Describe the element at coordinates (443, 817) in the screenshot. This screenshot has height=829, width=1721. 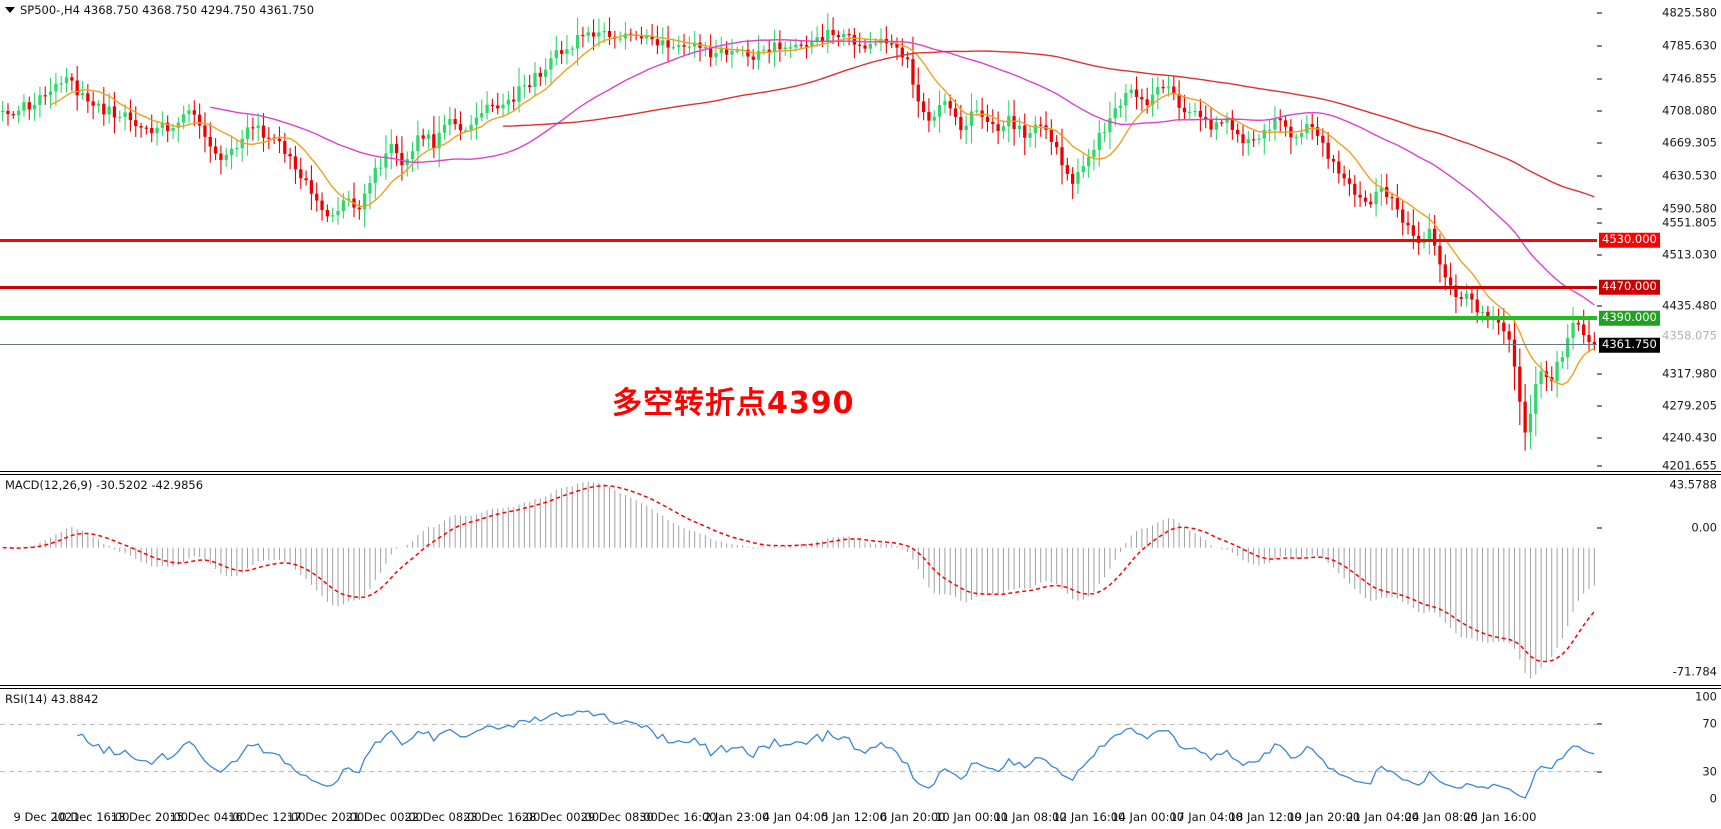
I see `time-axis-label: 22 Dec 08:00` at that location.